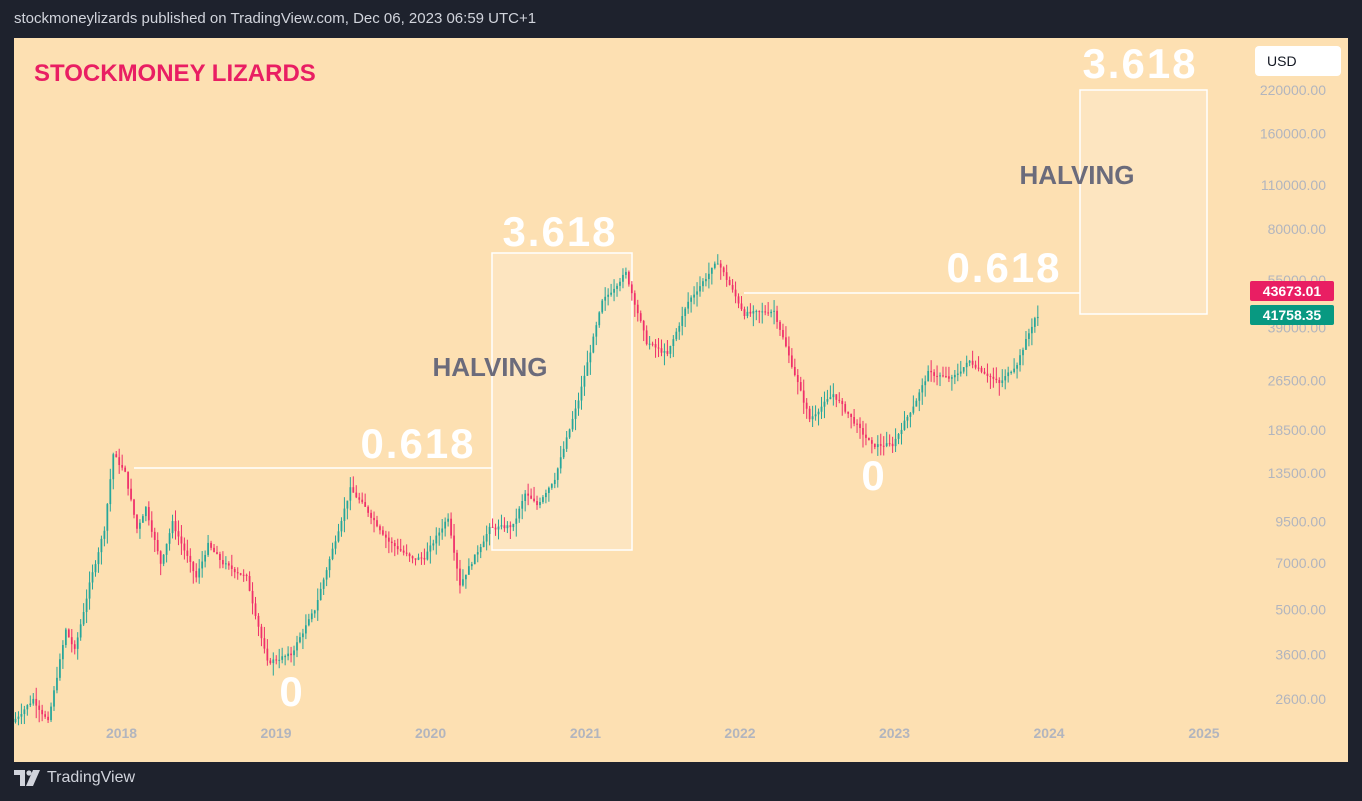 The image size is (1362, 801). Describe the element at coordinates (1298, 61) in the screenshot. I see `currency-button: USD` at that location.